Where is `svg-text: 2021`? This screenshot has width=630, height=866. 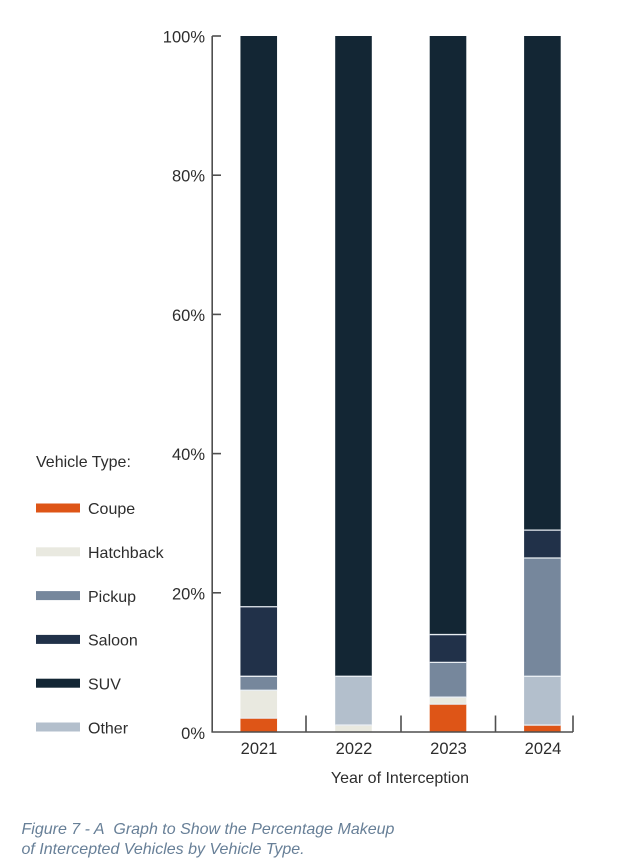
svg-text: 2021 is located at coordinates (259, 749).